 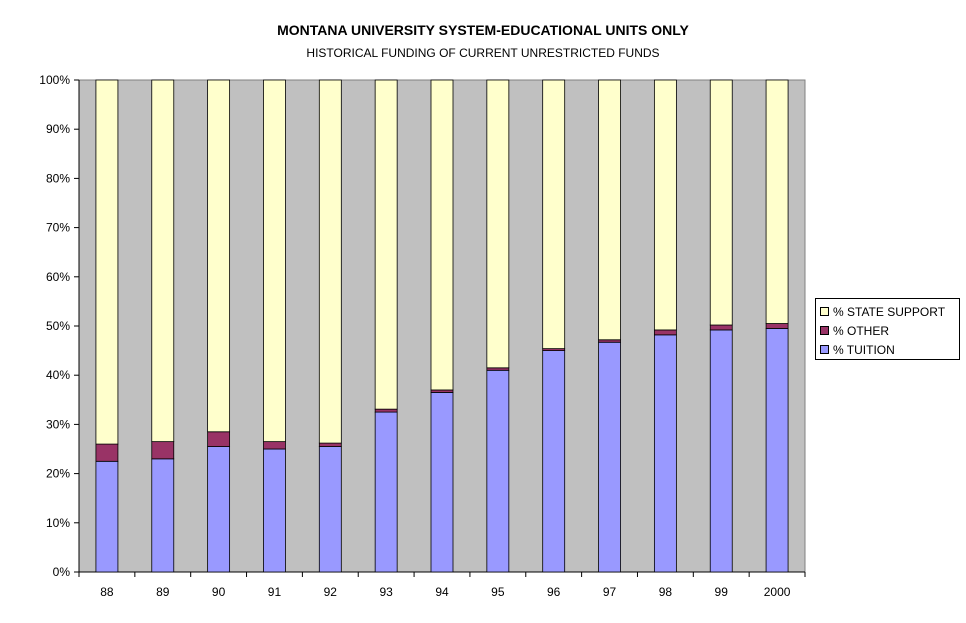 I want to click on y-tick-label: 80%, so click(x=58, y=178).